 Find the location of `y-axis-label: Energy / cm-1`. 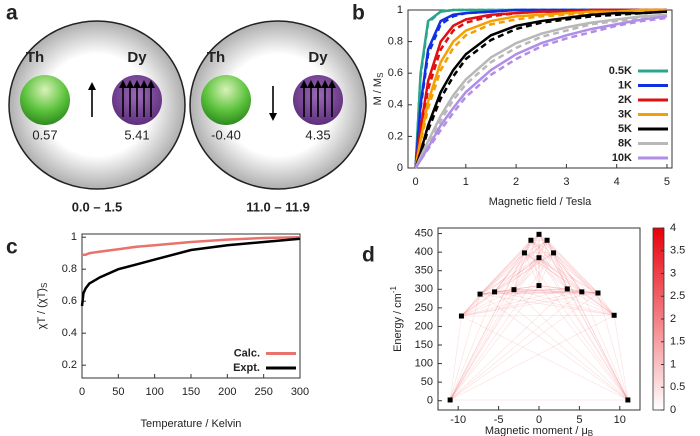

y-axis-label: Energy / cm-1 is located at coordinates (396, 319).